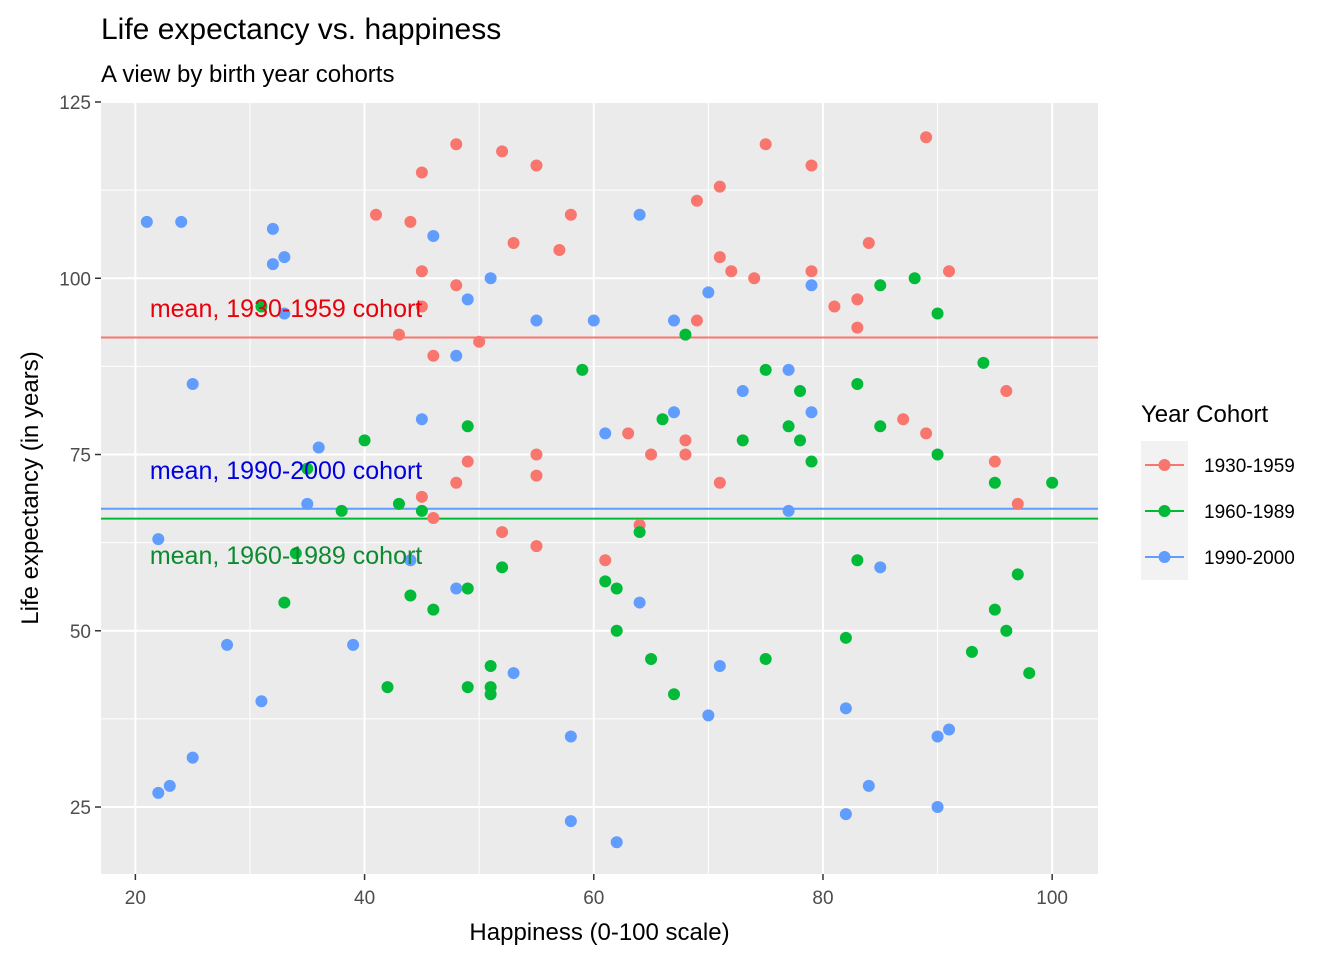 Image resolution: width=1344 pixels, height=960 pixels. Describe the element at coordinates (80, 808) in the screenshot. I see `y-tick-label: 25` at that location.